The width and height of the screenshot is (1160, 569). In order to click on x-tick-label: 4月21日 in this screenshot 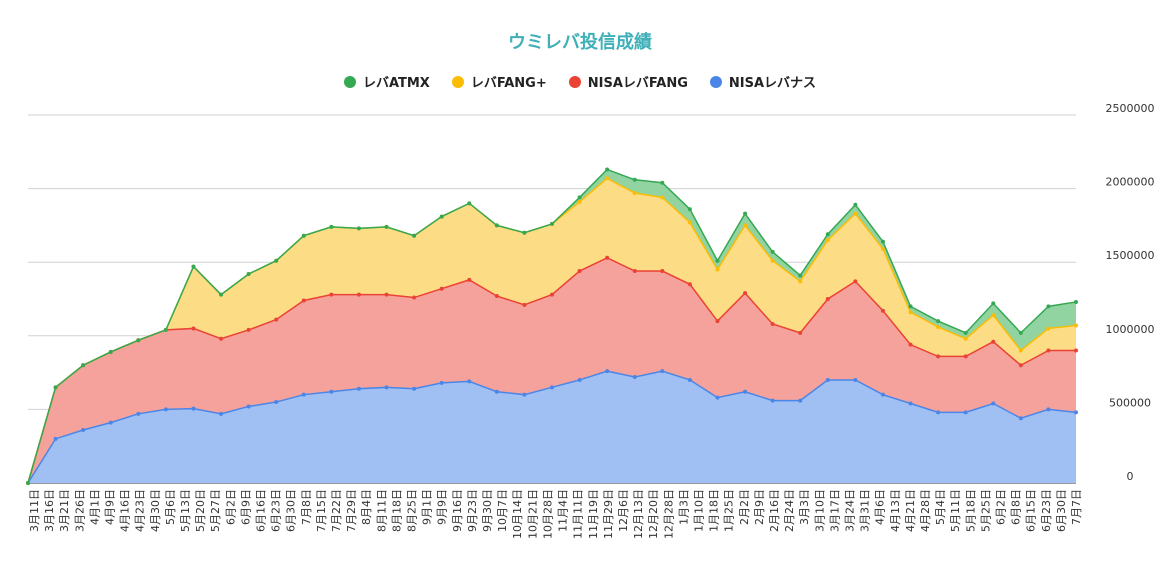, I will do `click(910, 510)`.